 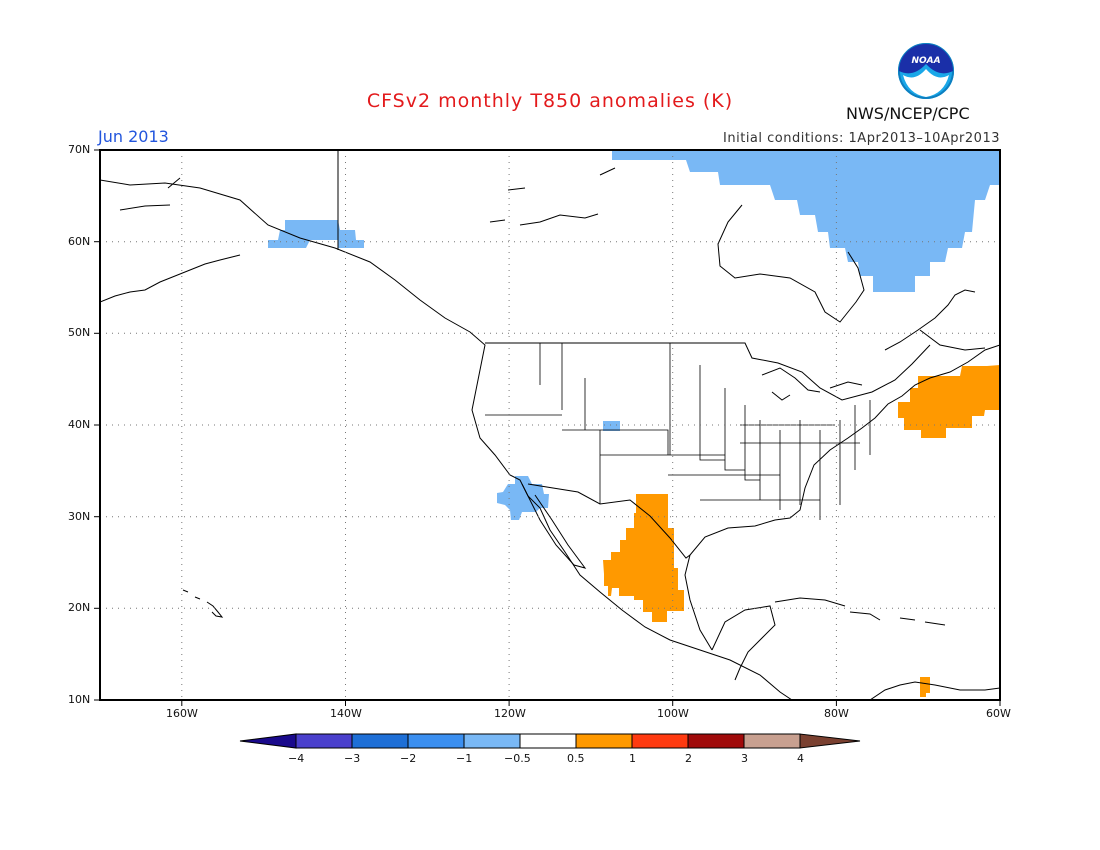 I want to click on positive-anomaly-shading, so click(x=801, y=531).